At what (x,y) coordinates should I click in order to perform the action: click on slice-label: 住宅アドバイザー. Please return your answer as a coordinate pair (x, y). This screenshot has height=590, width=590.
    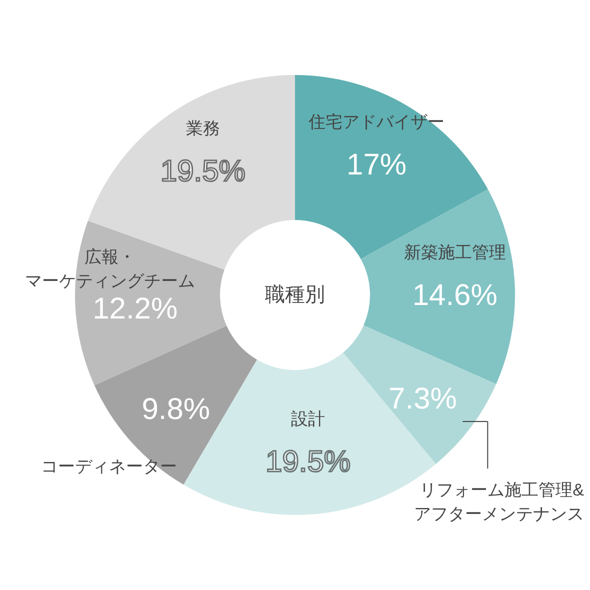
    Looking at the image, I should click on (376, 122).